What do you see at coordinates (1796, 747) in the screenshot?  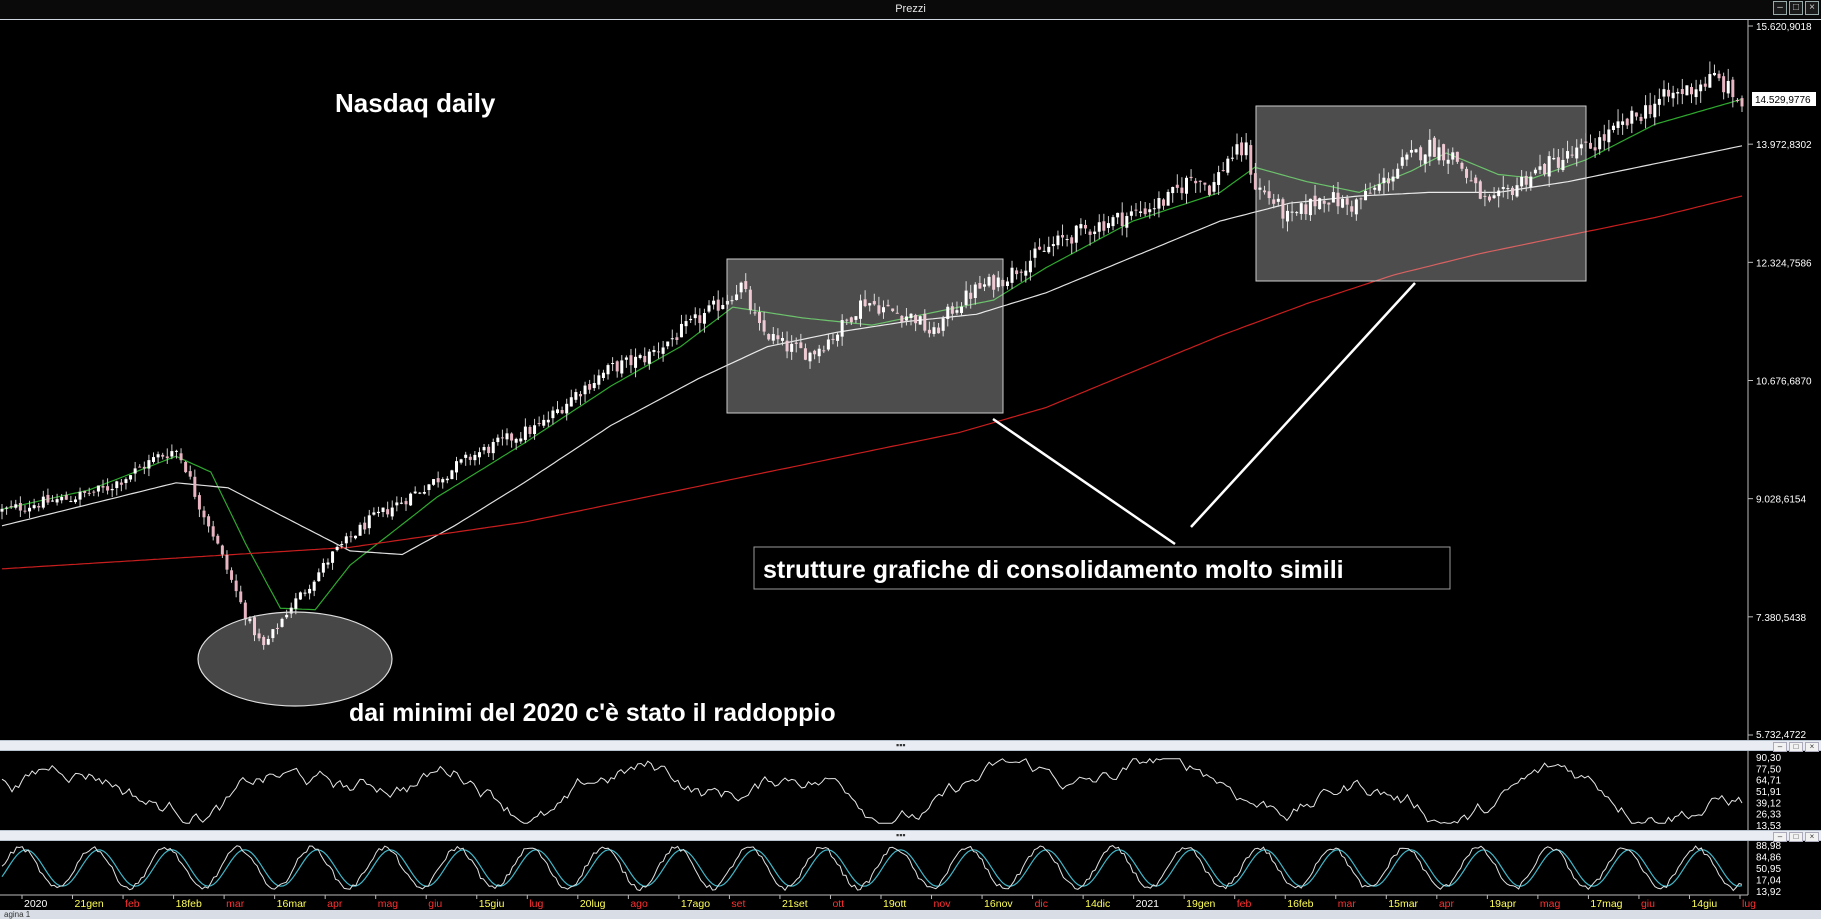 I see `pane1-maximize-button: □` at bounding box center [1796, 747].